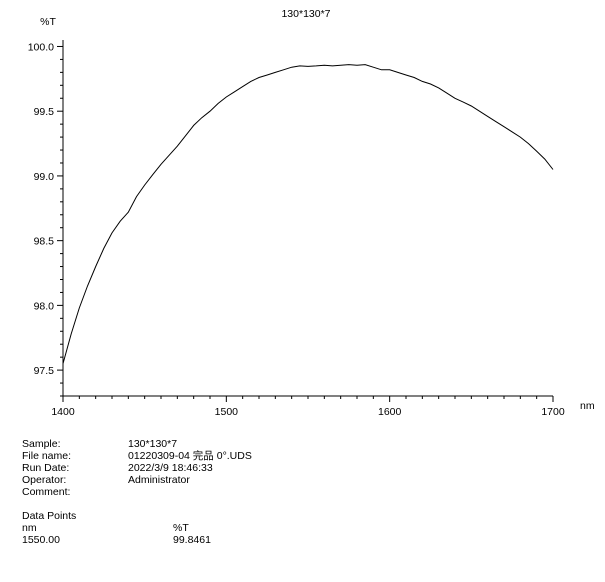  Describe the element at coordinates (49, 516) in the screenshot. I see `data-points-heading: Data Points` at that location.